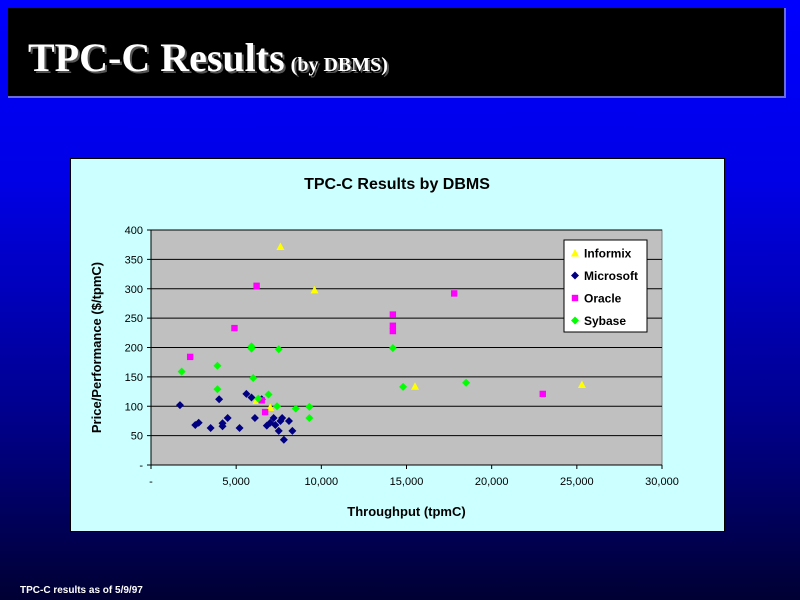  I want to click on y-tick-label: 300, so click(134, 290).